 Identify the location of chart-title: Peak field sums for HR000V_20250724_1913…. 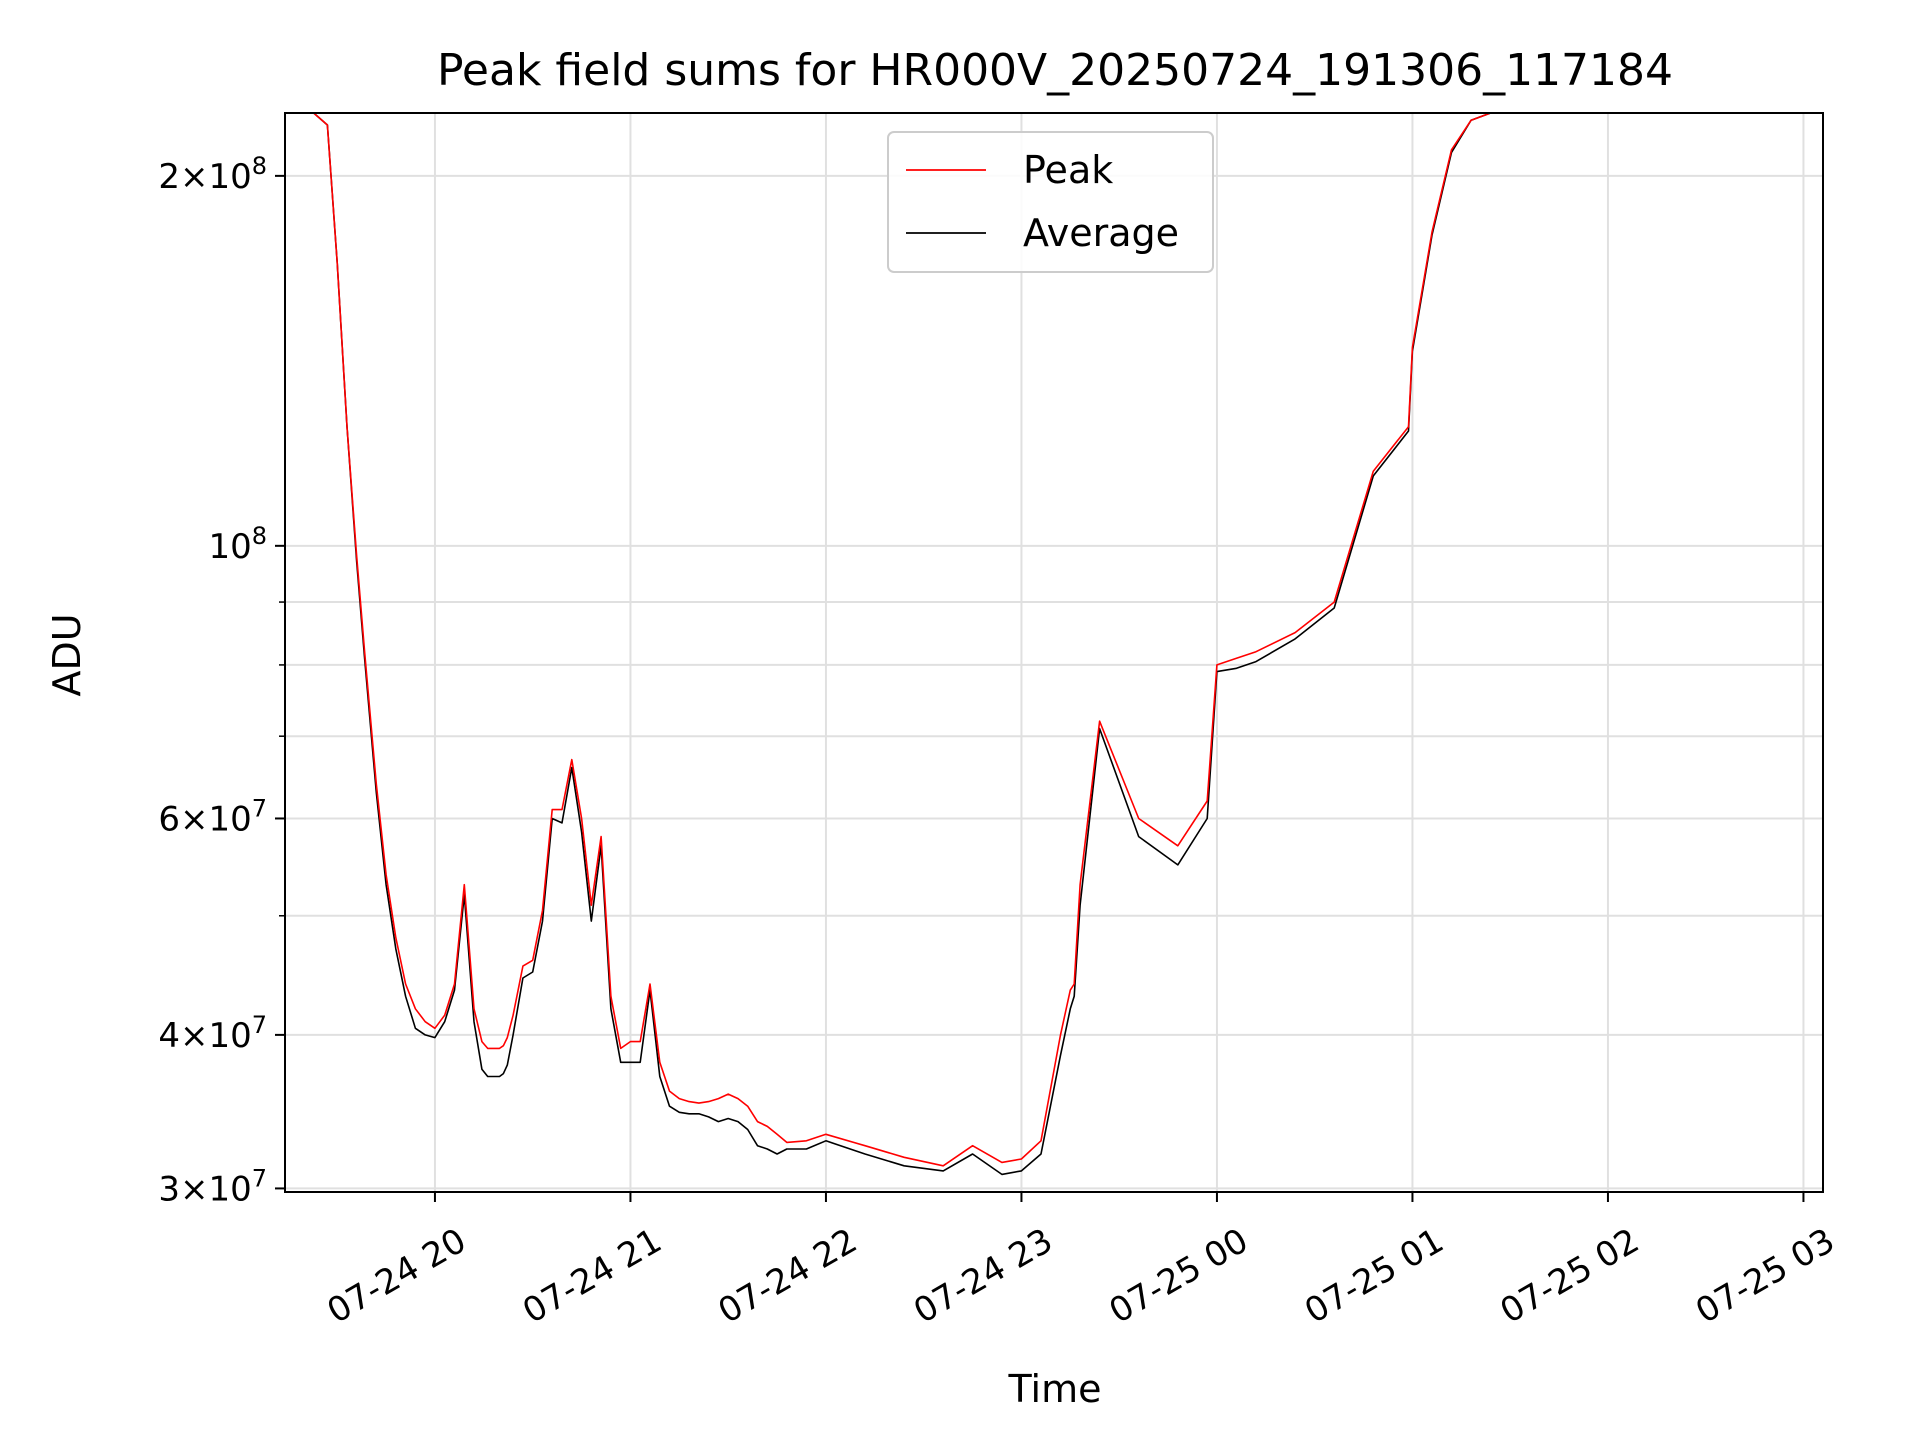
(1055, 70).